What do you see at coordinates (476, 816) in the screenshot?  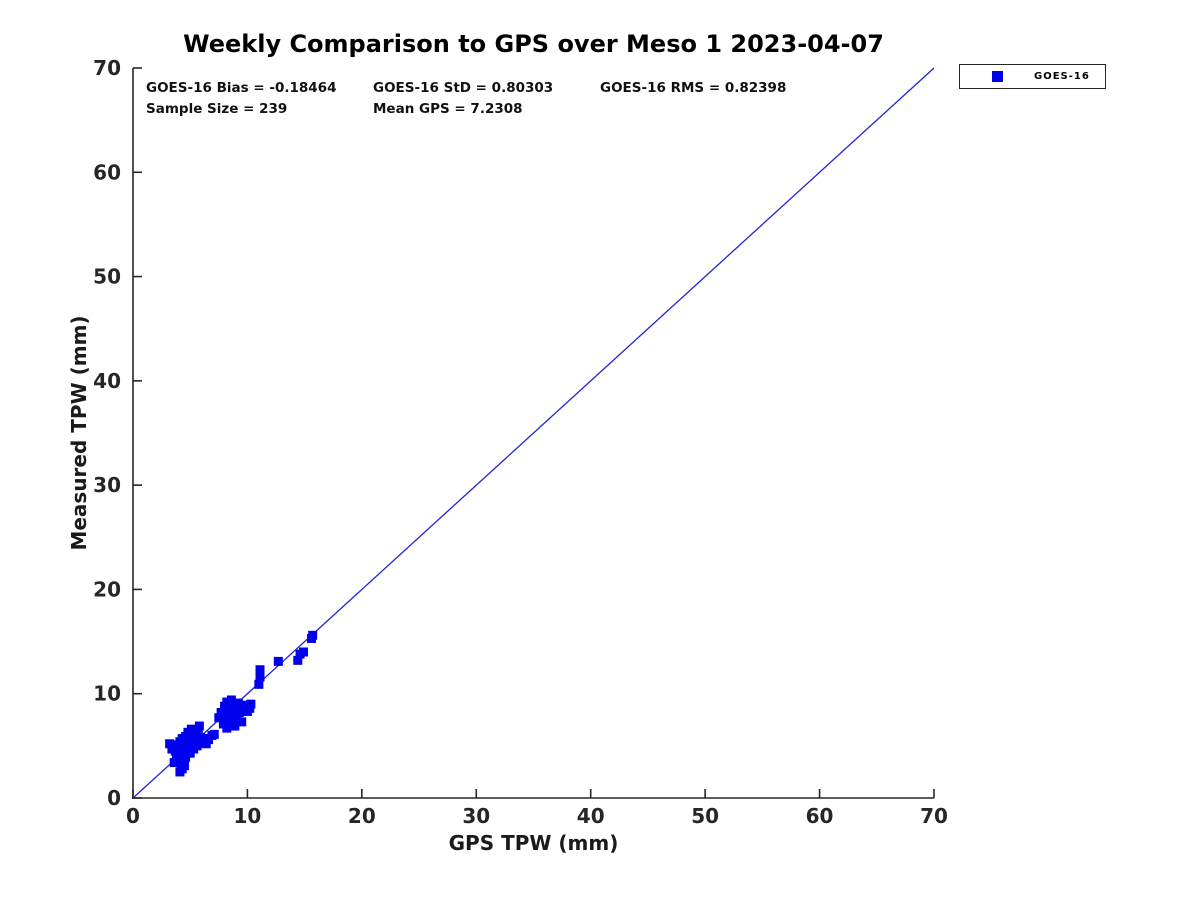 I see `x-tick-label: 30` at bounding box center [476, 816].